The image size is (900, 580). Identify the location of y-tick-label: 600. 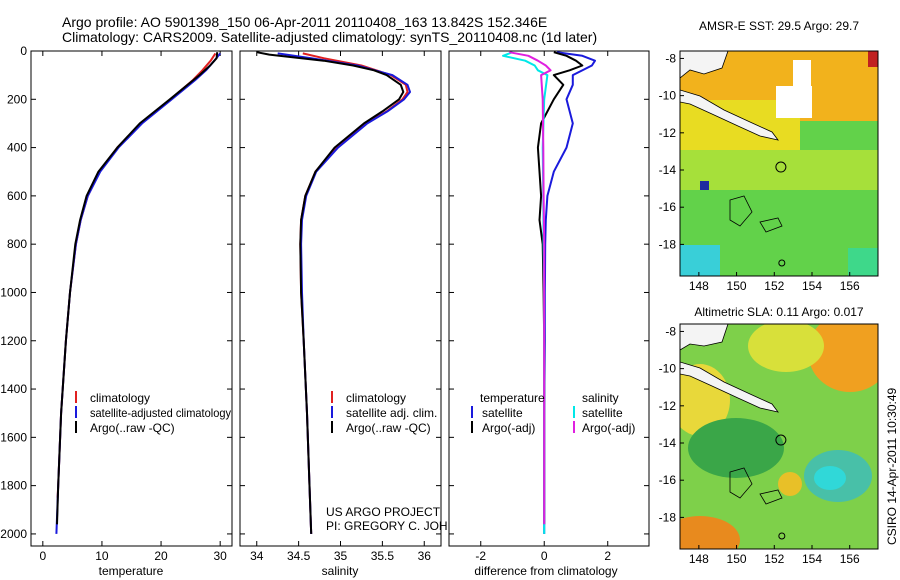
(17, 196).